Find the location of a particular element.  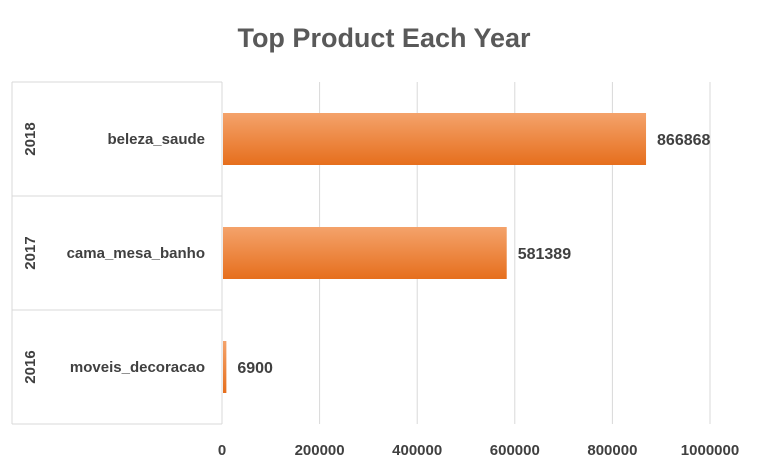

x-tick-label: 0 is located at coordinates (222, 450).